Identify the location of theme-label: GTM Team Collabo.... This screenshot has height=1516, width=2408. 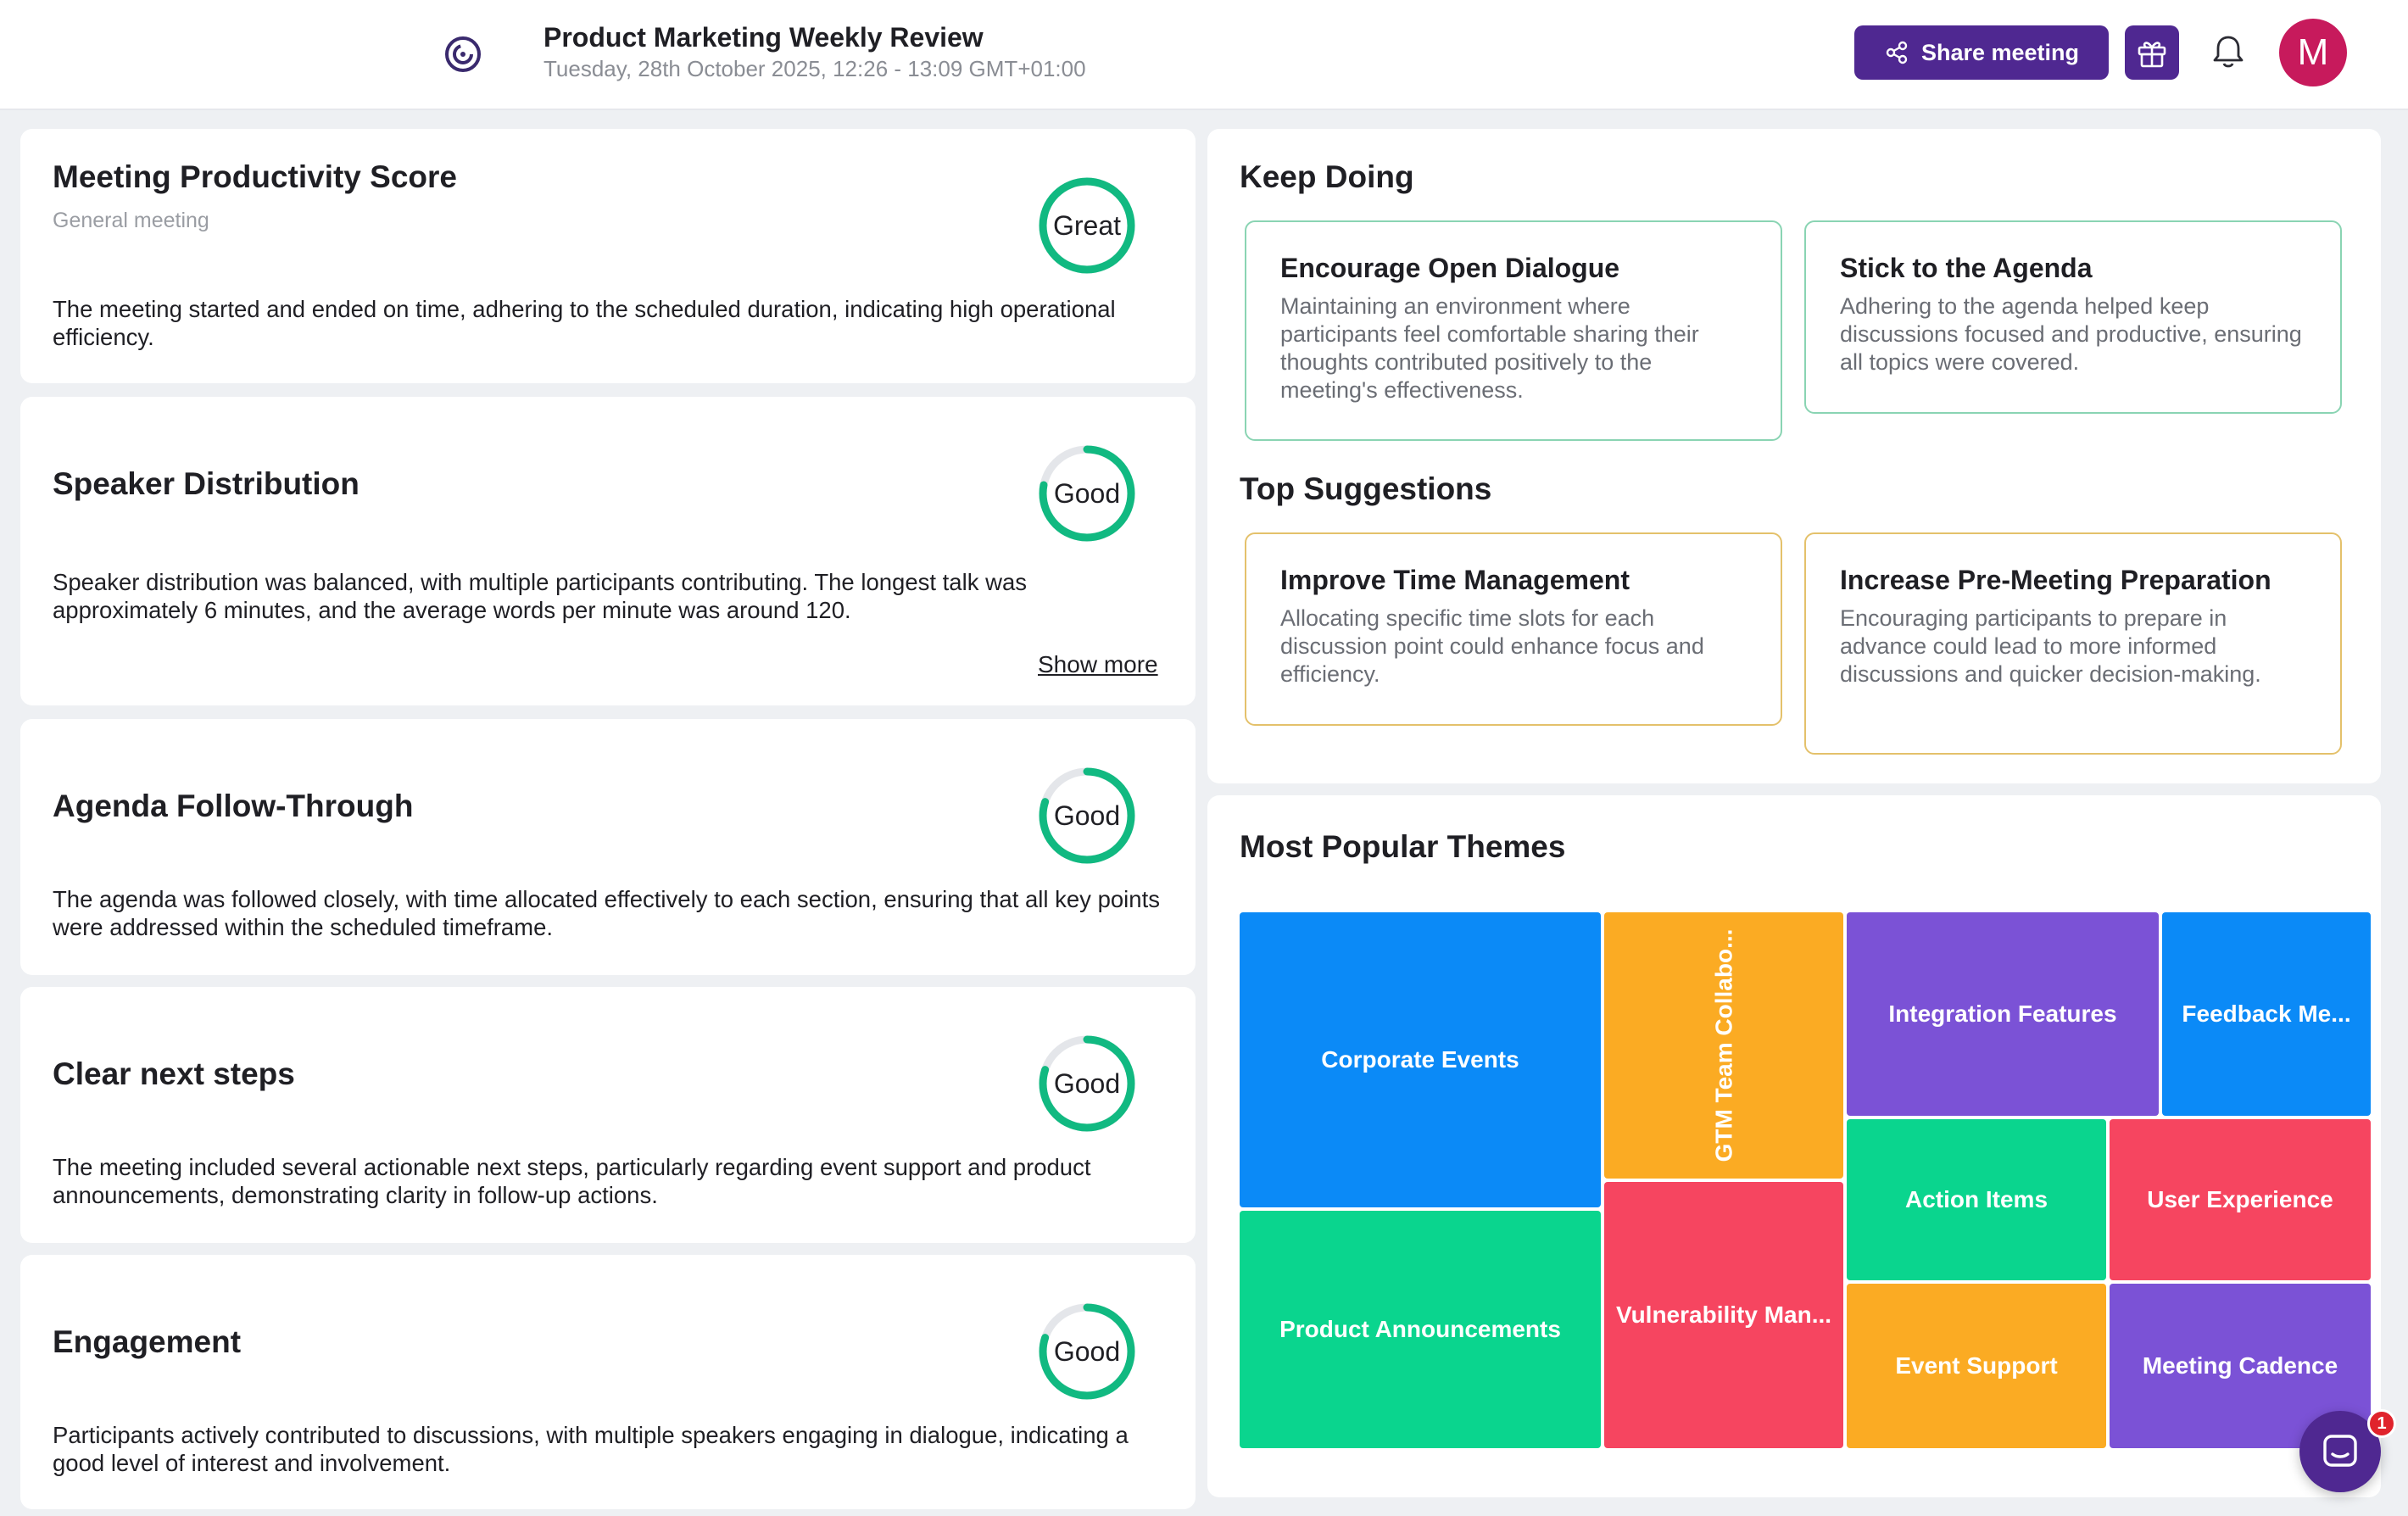
(1723, 1045).